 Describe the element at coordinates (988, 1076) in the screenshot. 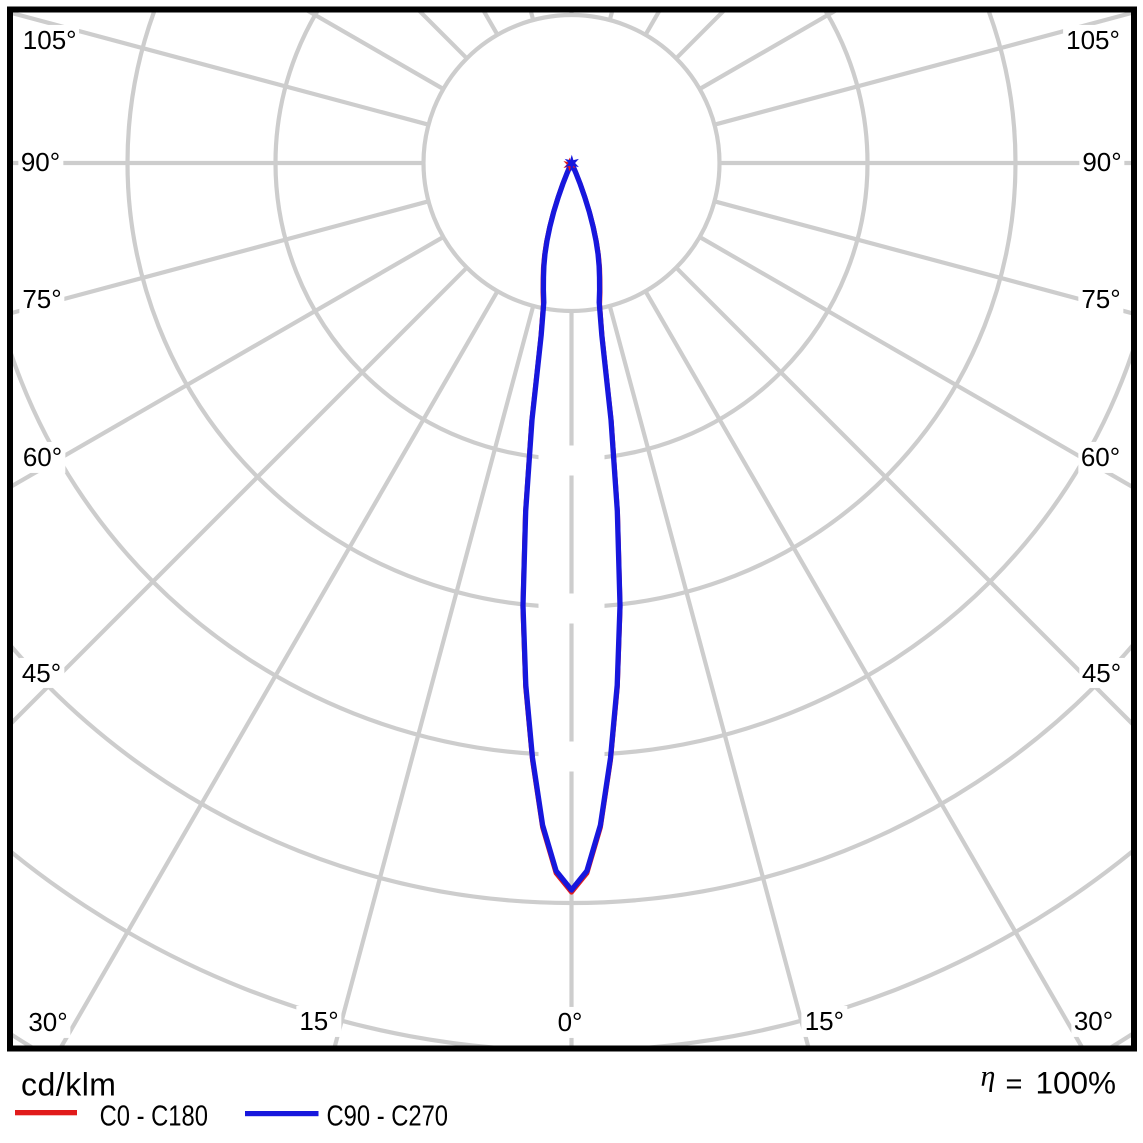

I see `svg-text: η` at that location.